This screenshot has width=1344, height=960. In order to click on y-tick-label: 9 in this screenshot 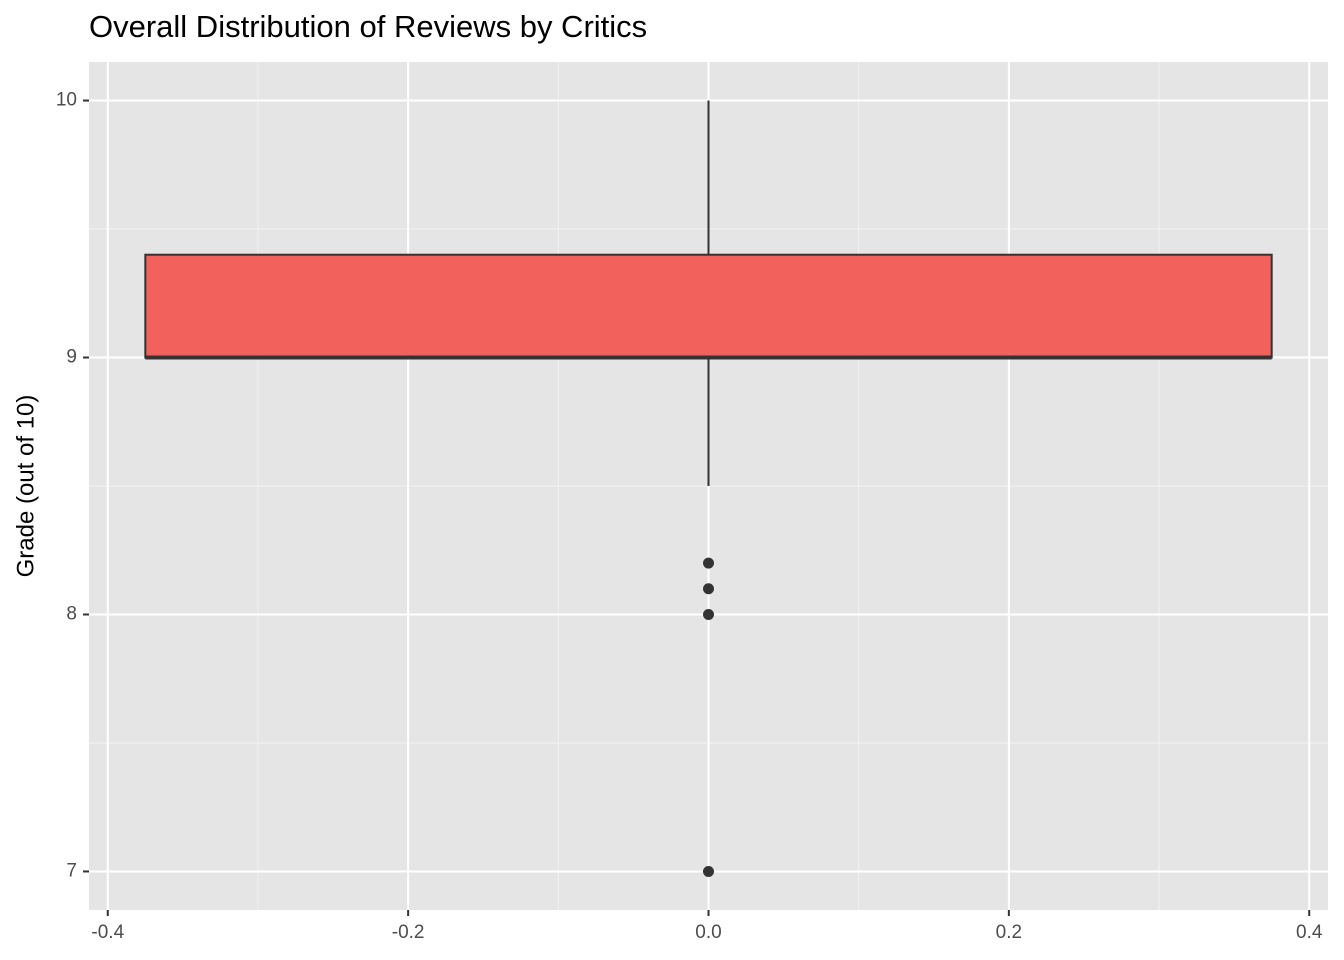, I will do `click(71, 357)`.